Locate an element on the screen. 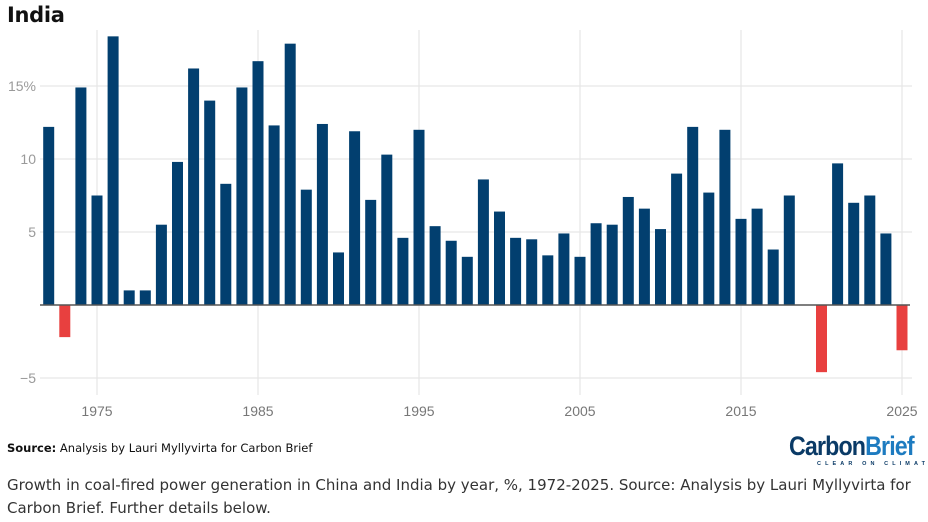  logo-wordmark: CarbonBrief is located at coordinates (852, 446).